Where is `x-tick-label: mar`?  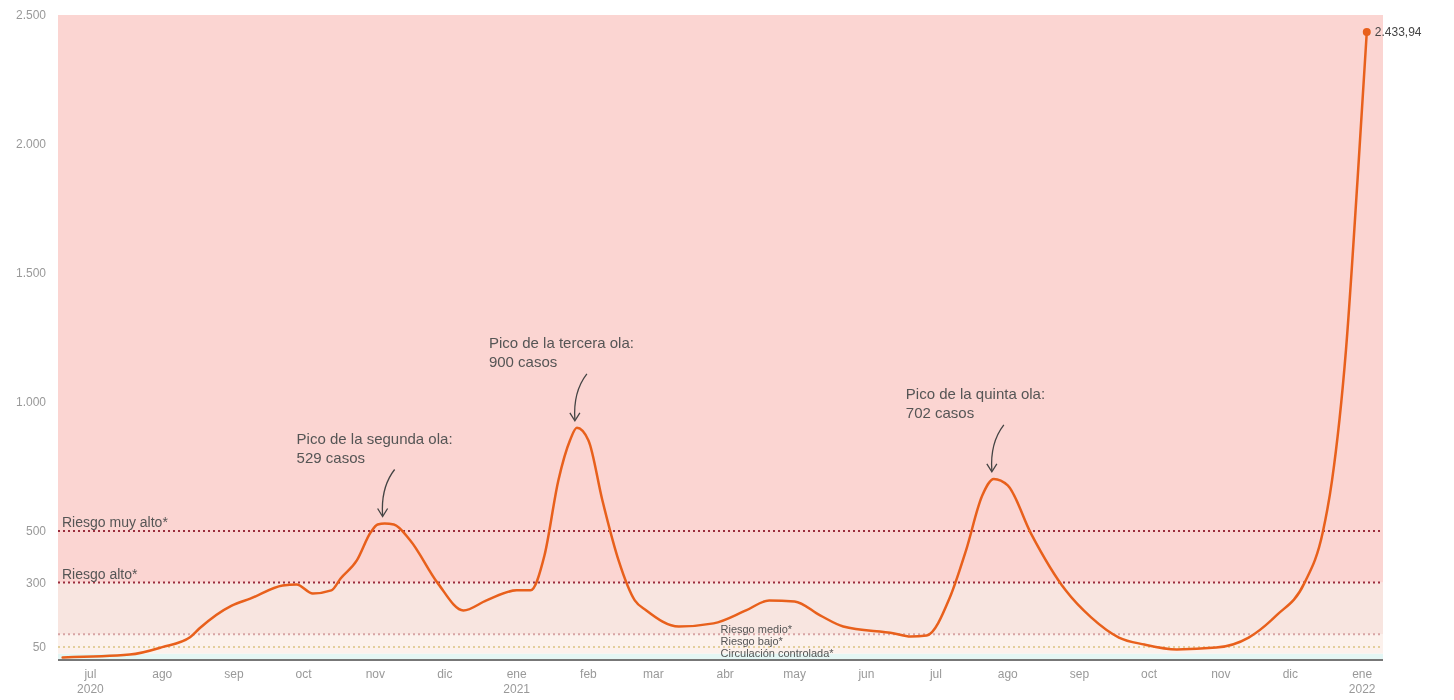
x-tick-label: mar is located at coordinates (653, 674).